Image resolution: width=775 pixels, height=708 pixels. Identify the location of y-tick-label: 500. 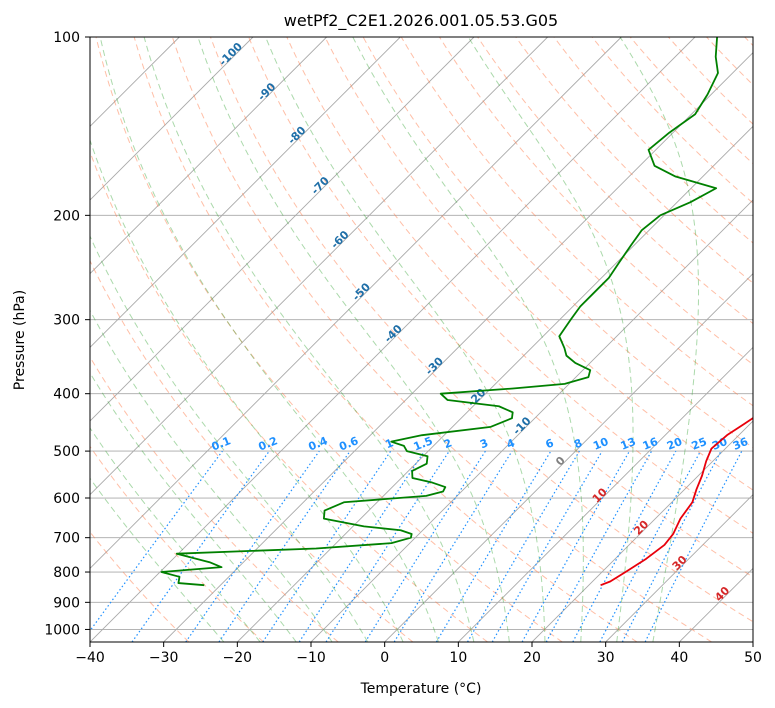
(66, 452).